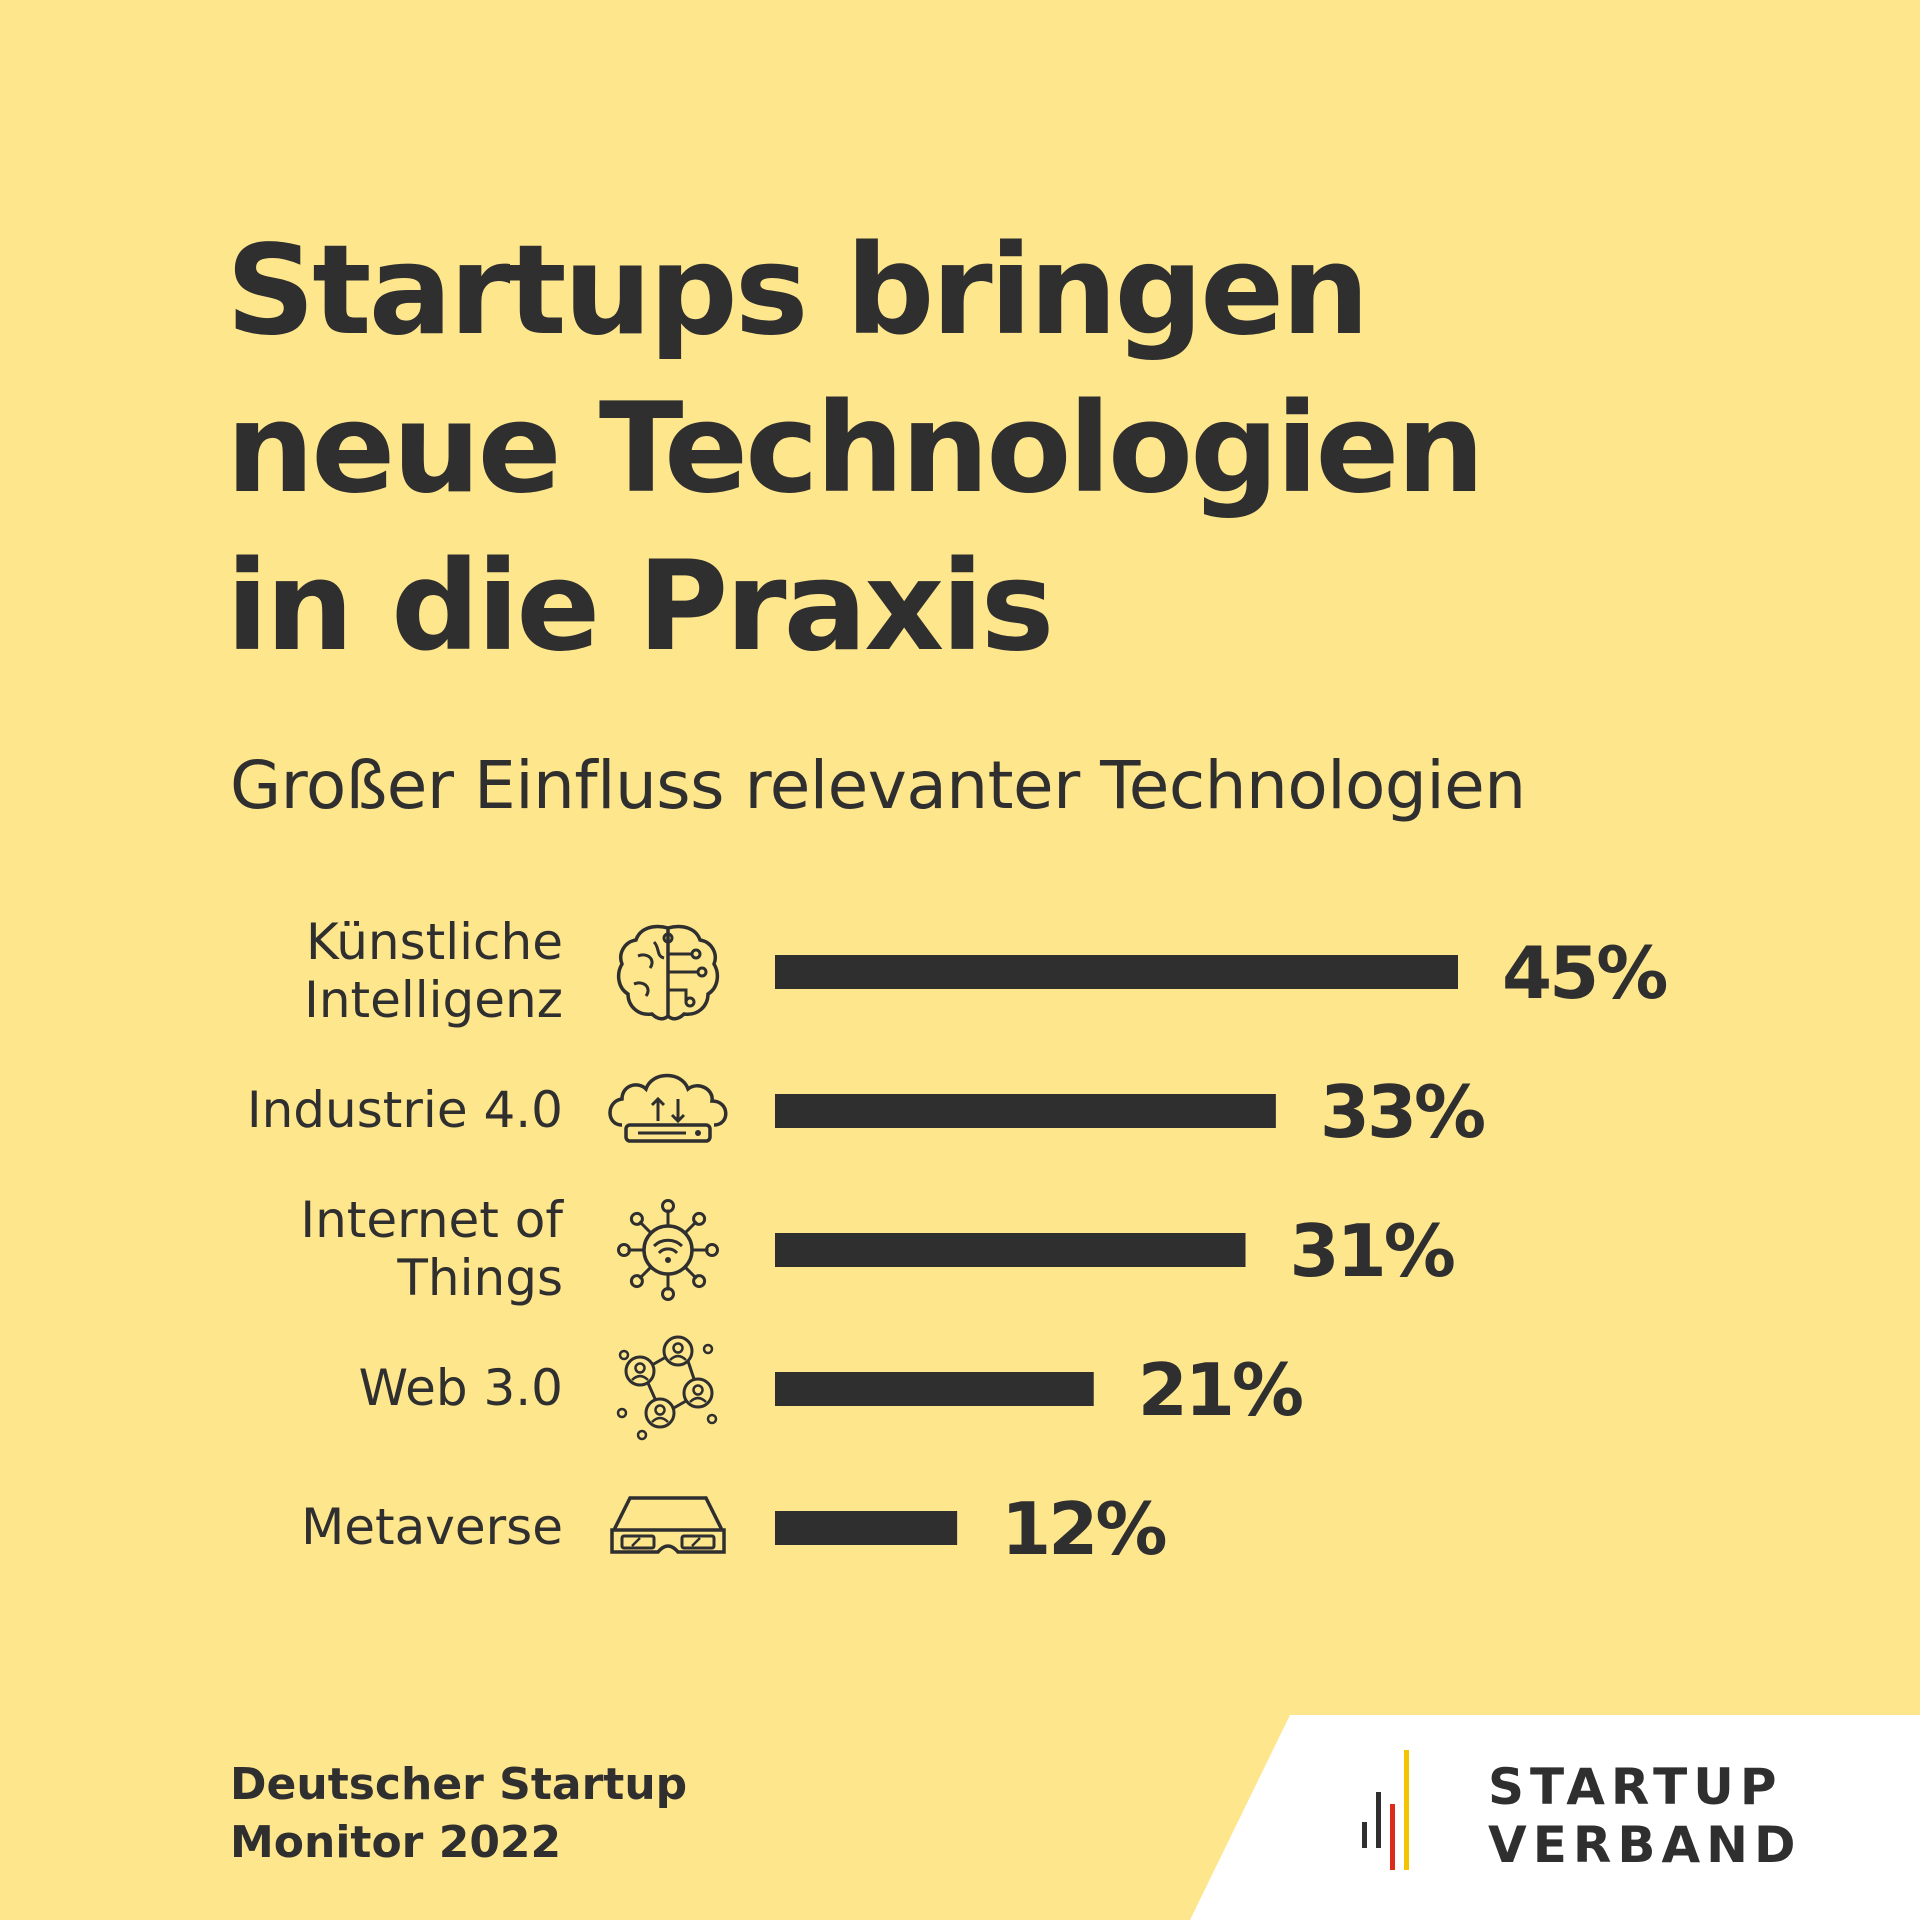 This screenshot has width=1920, height=1920. I want to click on logo-panel, so click(1555, 1817).